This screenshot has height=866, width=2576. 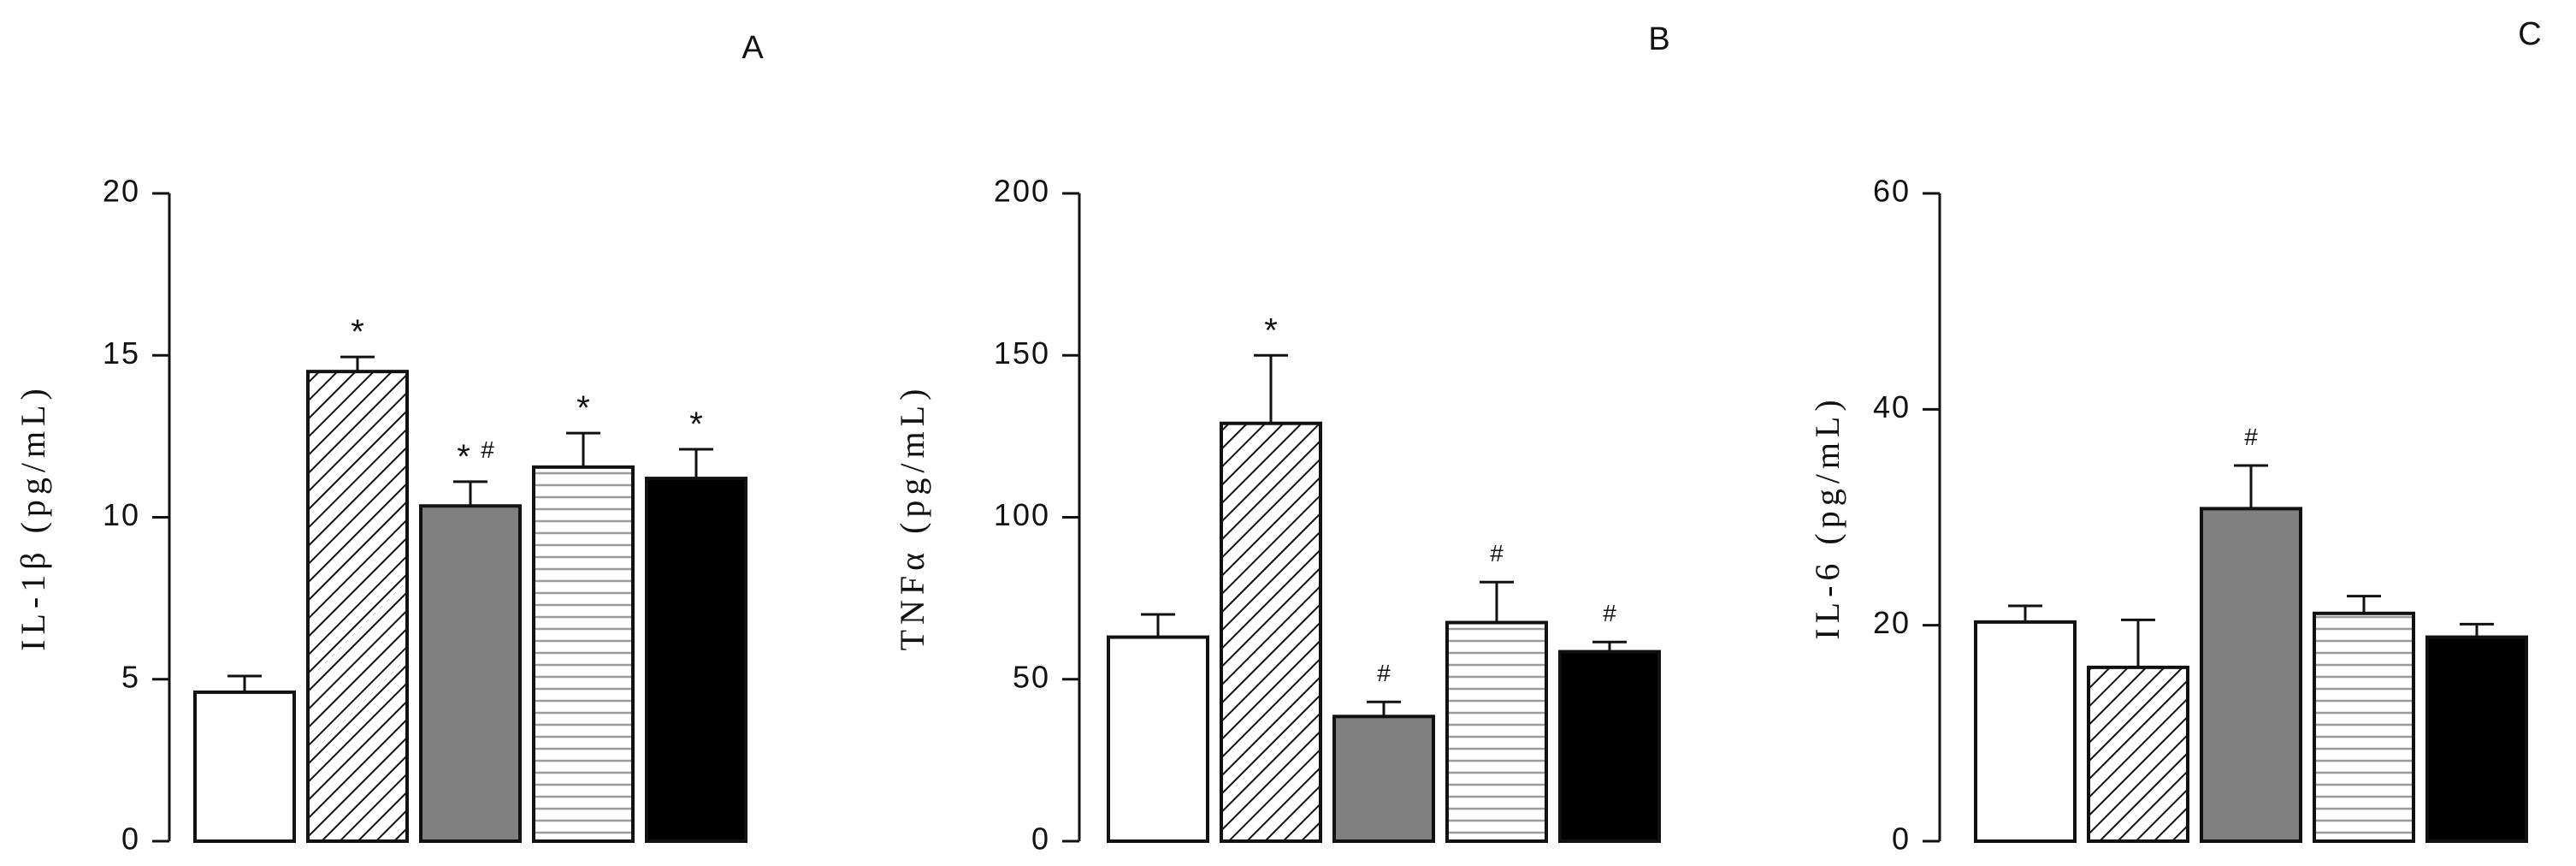 What do you see at coordinates (1658, 39) in the screenshot?
I see `panel-label: B` at bounding box center [1658, 39].